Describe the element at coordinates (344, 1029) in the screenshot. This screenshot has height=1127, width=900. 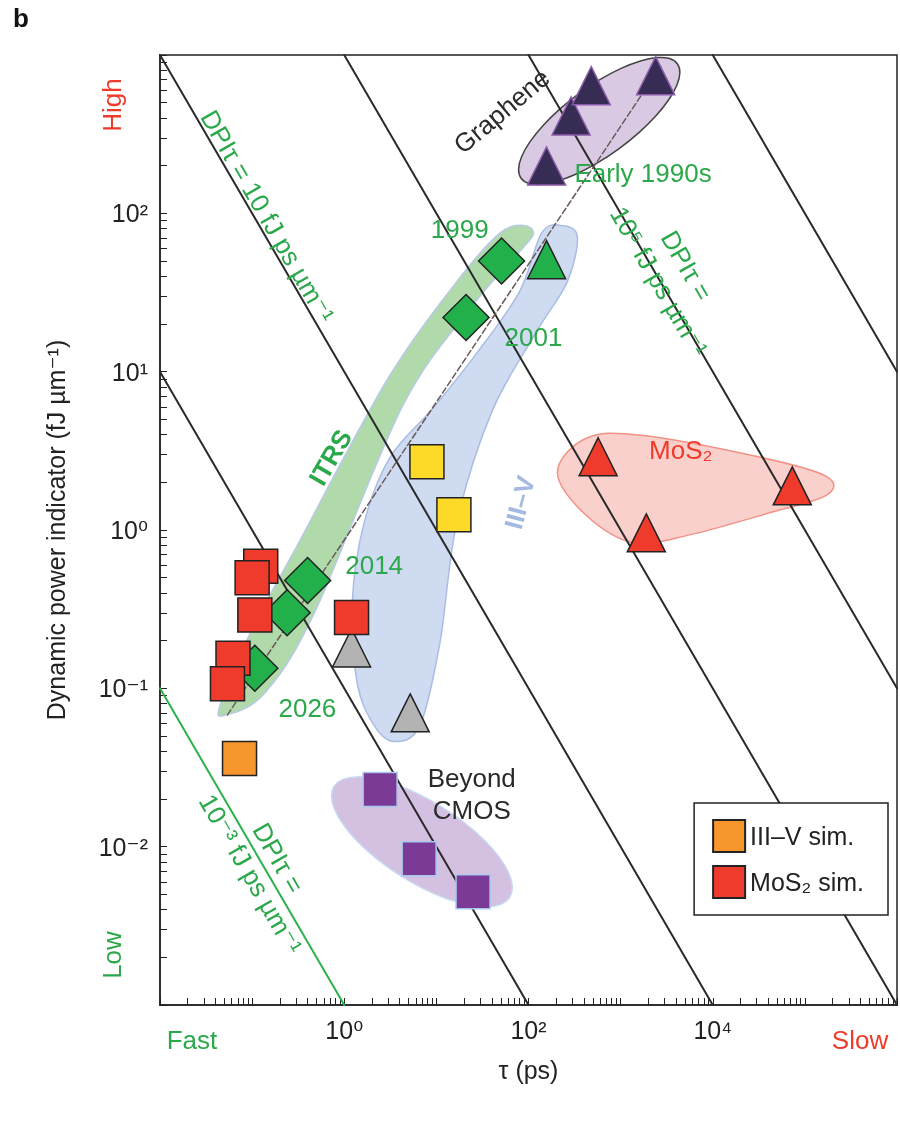
I see `x-tick-label: 10⁰` at that location.